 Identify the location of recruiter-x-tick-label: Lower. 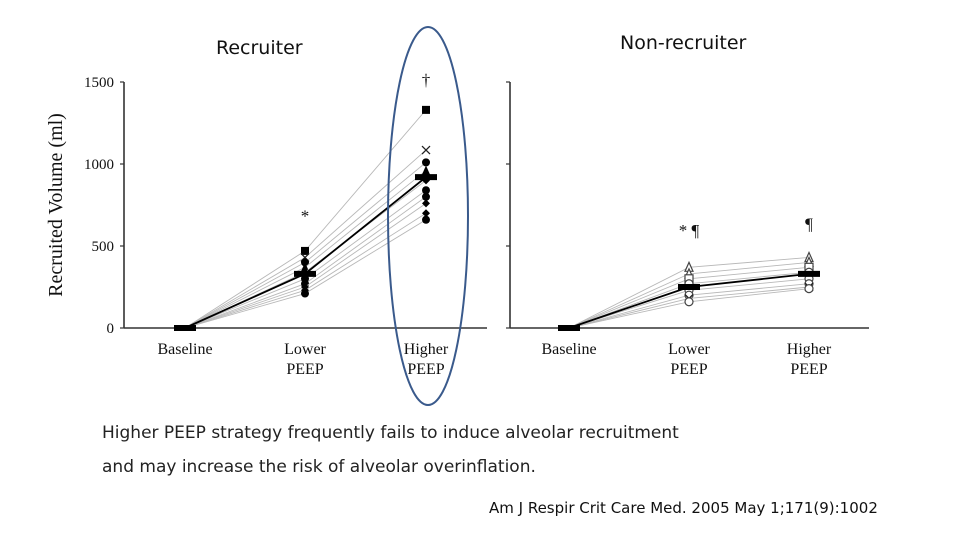
(305, 349).